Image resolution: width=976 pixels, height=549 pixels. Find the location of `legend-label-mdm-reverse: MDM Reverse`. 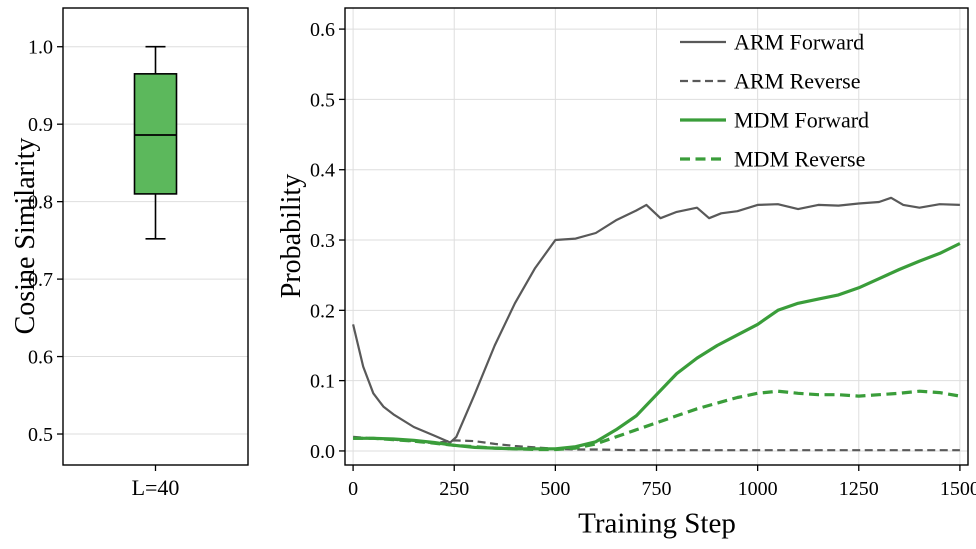

legend-label-mdm-reverse: MDM Reverse is located at coordinates (799, 159).